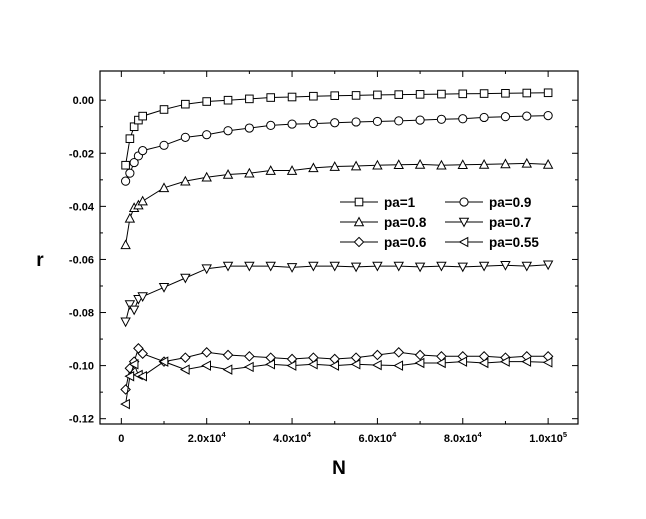 Image resolution: width=646 pixels, height=519 pixels. Describe the element at coordinates (121, 439) in the screenshot. I see `x-tick-label: 0` at that location.